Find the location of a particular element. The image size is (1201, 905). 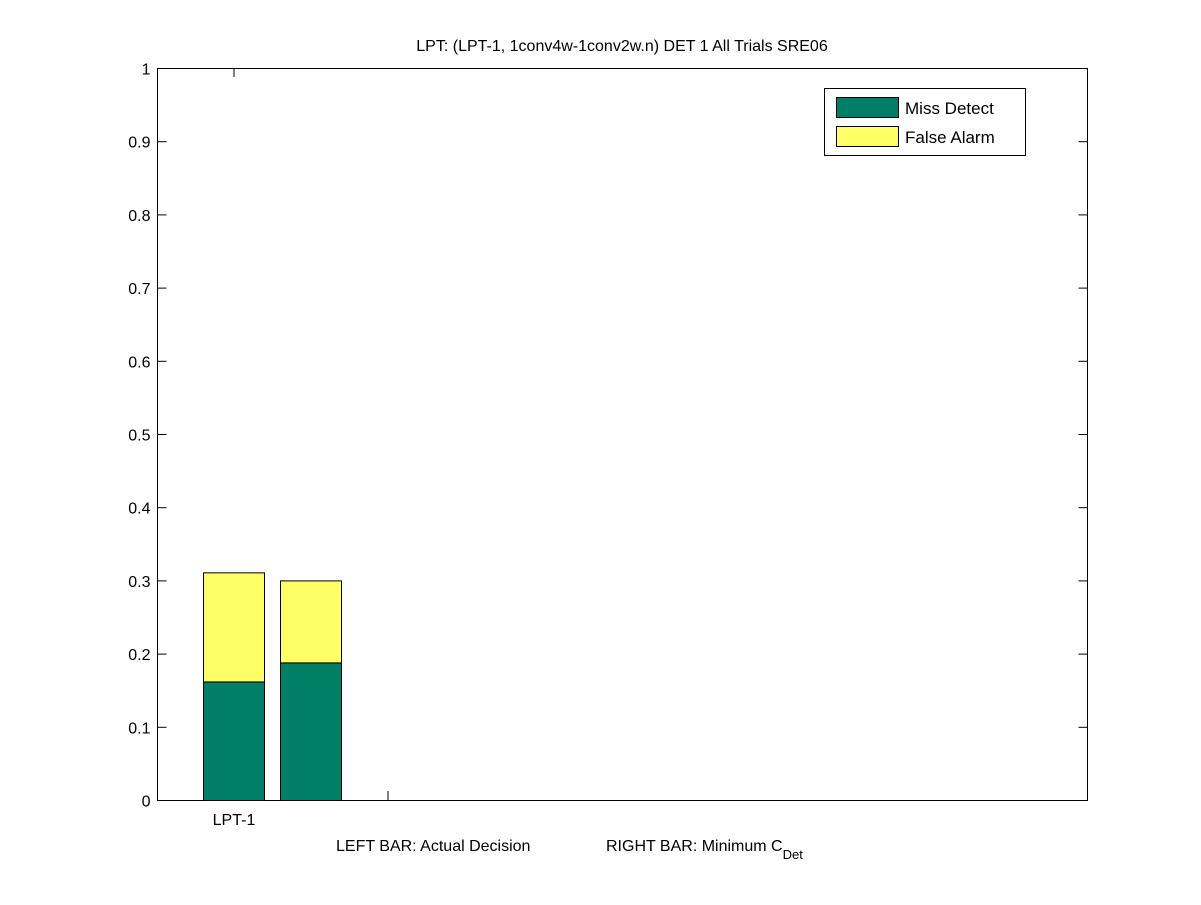

legend-swatch-false-alarm is located at coordinates (867, 136).